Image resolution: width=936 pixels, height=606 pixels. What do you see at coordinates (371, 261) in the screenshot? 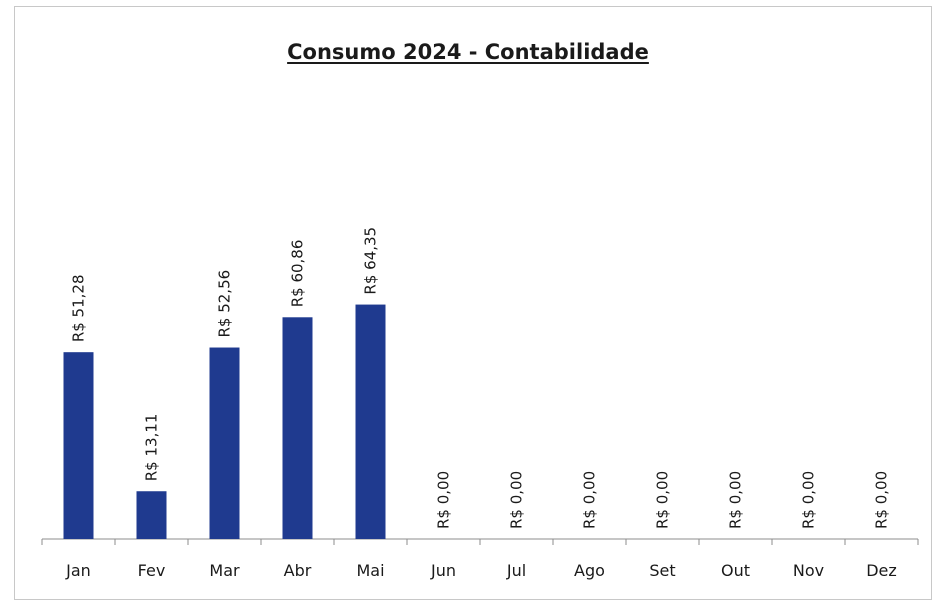
I see `data-label-mai: R$ 64,35` at bounding box center [371, 261].